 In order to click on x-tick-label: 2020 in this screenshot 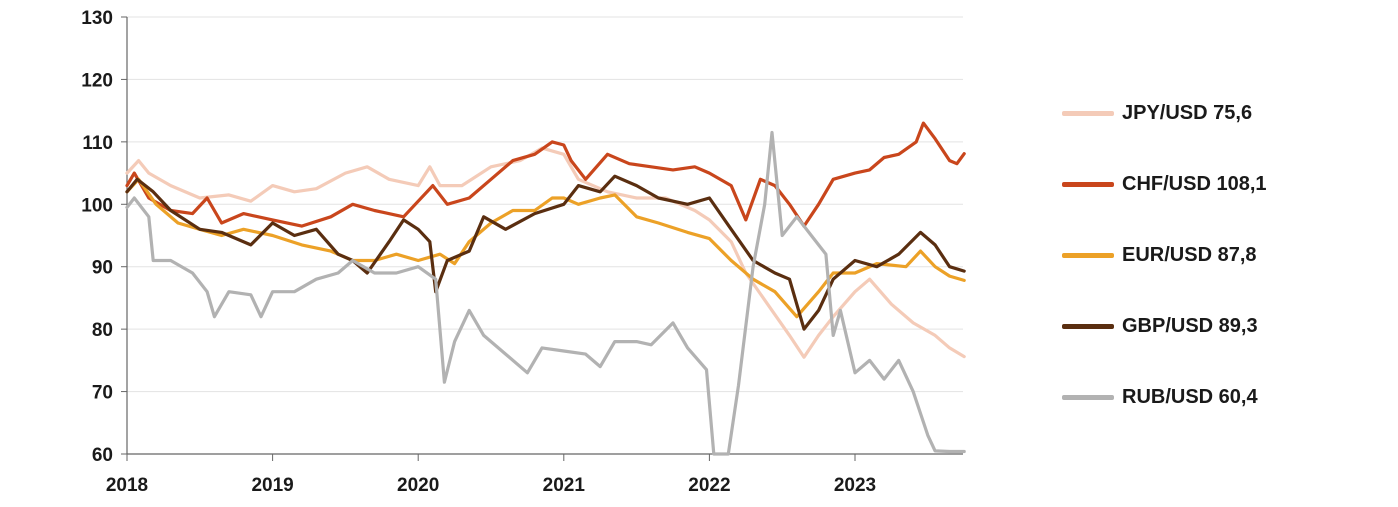, I will do `click(418, 485)`.